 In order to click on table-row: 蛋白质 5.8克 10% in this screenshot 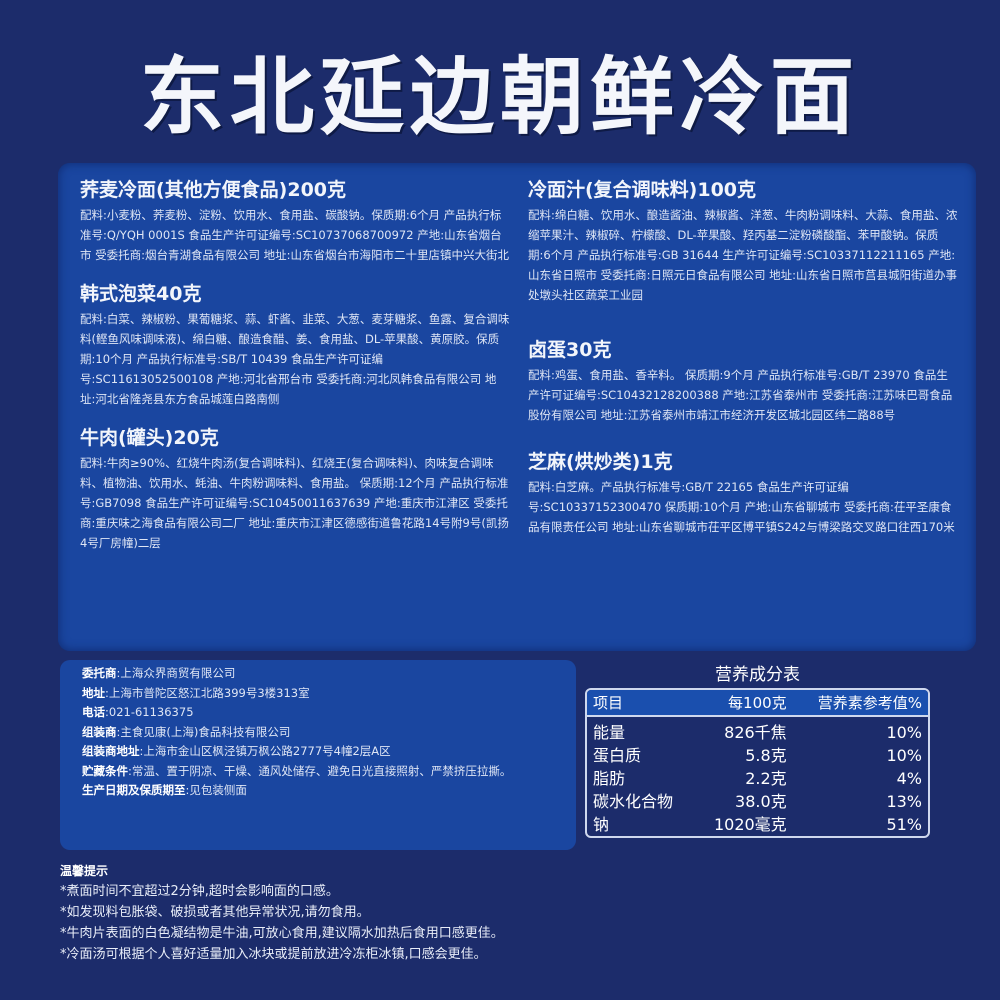, I will do `click(757, 755)`.